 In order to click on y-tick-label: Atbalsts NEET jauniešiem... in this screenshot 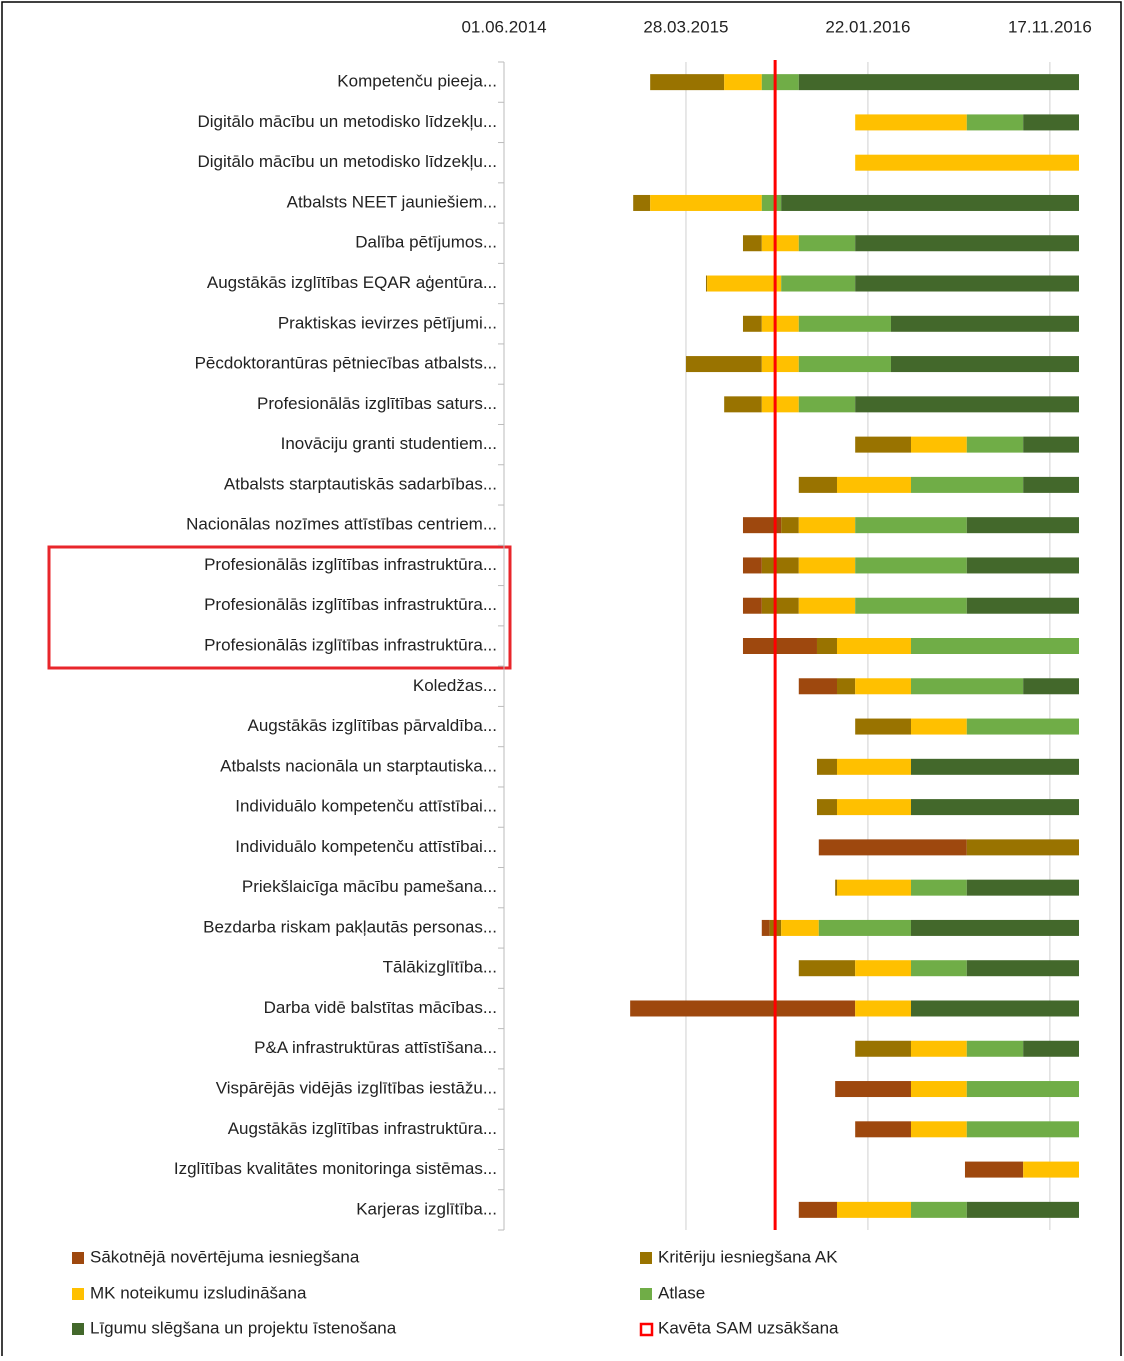, I will do `click(392, 201)`.